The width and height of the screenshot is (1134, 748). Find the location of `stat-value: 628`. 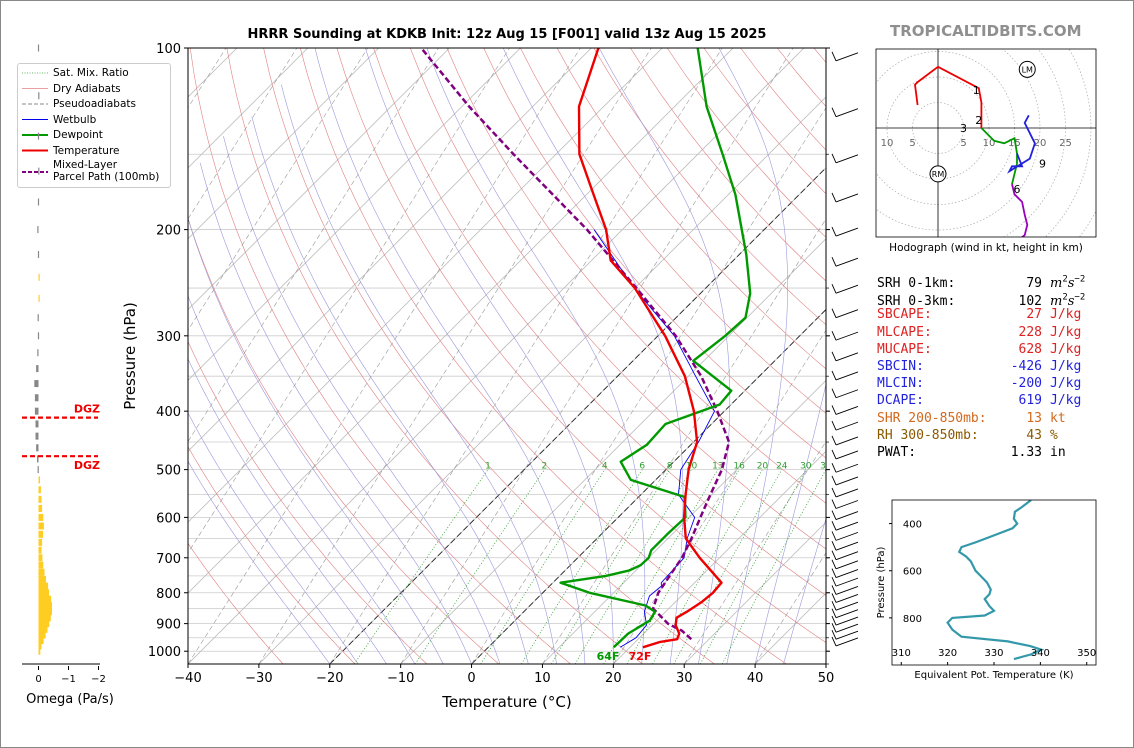

stat-value: 628 is located at coordinates (1030, 349).